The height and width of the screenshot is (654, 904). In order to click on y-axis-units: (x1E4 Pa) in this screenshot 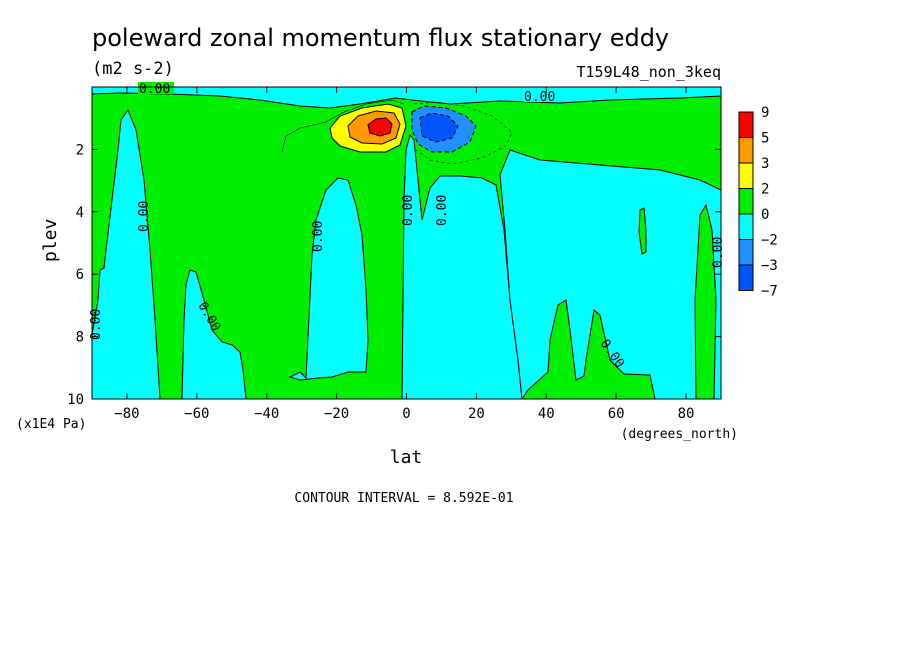, I will do `click(51, 424)`.